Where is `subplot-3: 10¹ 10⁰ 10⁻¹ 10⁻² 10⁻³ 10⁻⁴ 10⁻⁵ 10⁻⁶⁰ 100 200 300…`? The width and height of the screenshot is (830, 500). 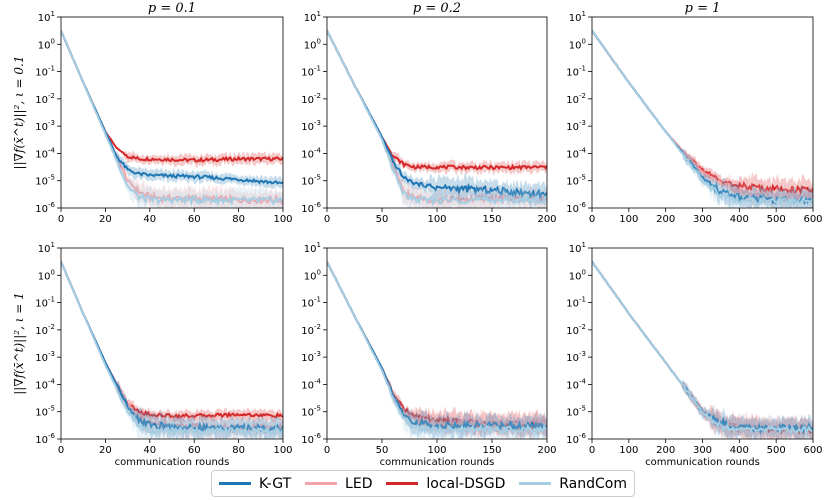
subplot-3: 10¹ 10⁰ 10⁻¹ 10⁻² 10⁻³ 10⁻⁴ 10⁻⁵ 10⁻⁶⁰ 100 200 300… is located at coordinates (694, 113).